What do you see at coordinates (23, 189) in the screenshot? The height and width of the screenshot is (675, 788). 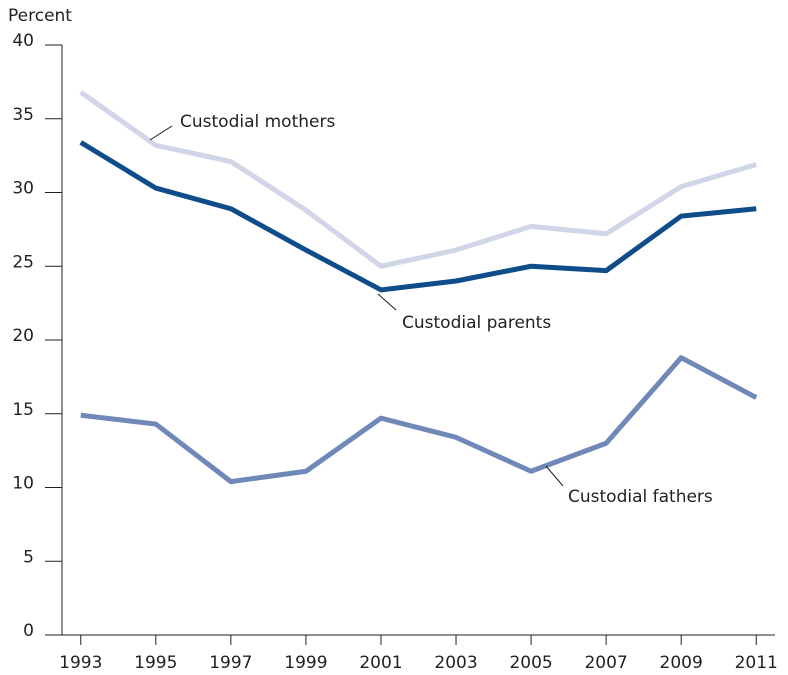 I see `y-tick-label: 30` at bounding box center [23, 189].